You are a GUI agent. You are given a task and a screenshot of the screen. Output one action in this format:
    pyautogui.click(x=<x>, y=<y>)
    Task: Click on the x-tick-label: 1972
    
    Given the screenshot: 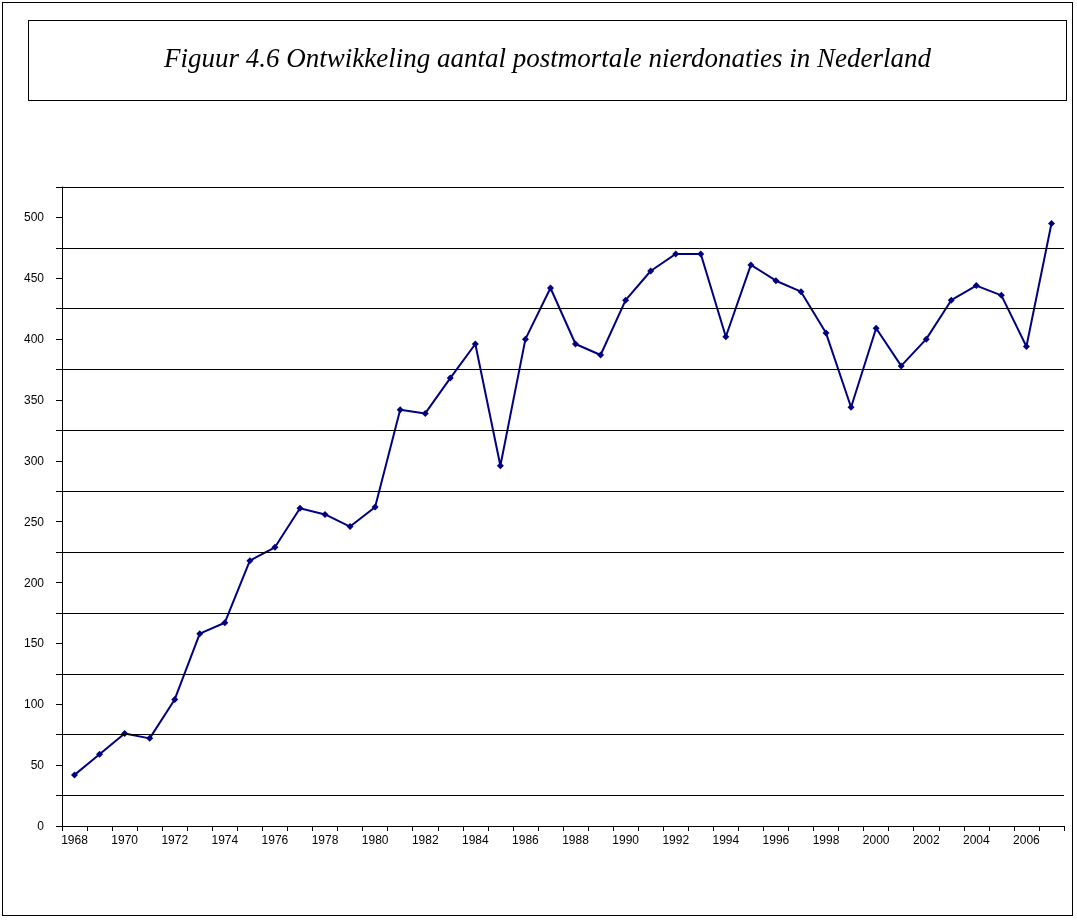 What is the action you would take?
    pyautogui.click(x=175, y=840)
    